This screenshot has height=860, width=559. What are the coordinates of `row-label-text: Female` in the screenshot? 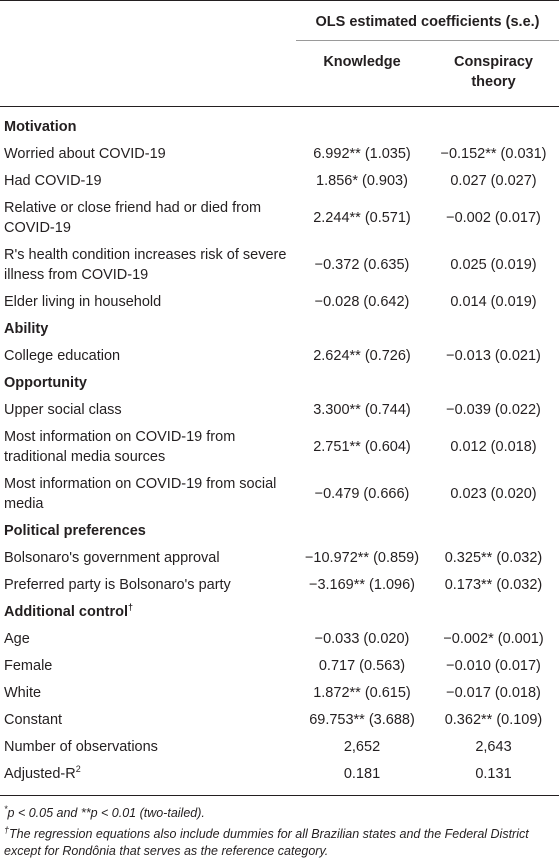 It's located at (28, 665).